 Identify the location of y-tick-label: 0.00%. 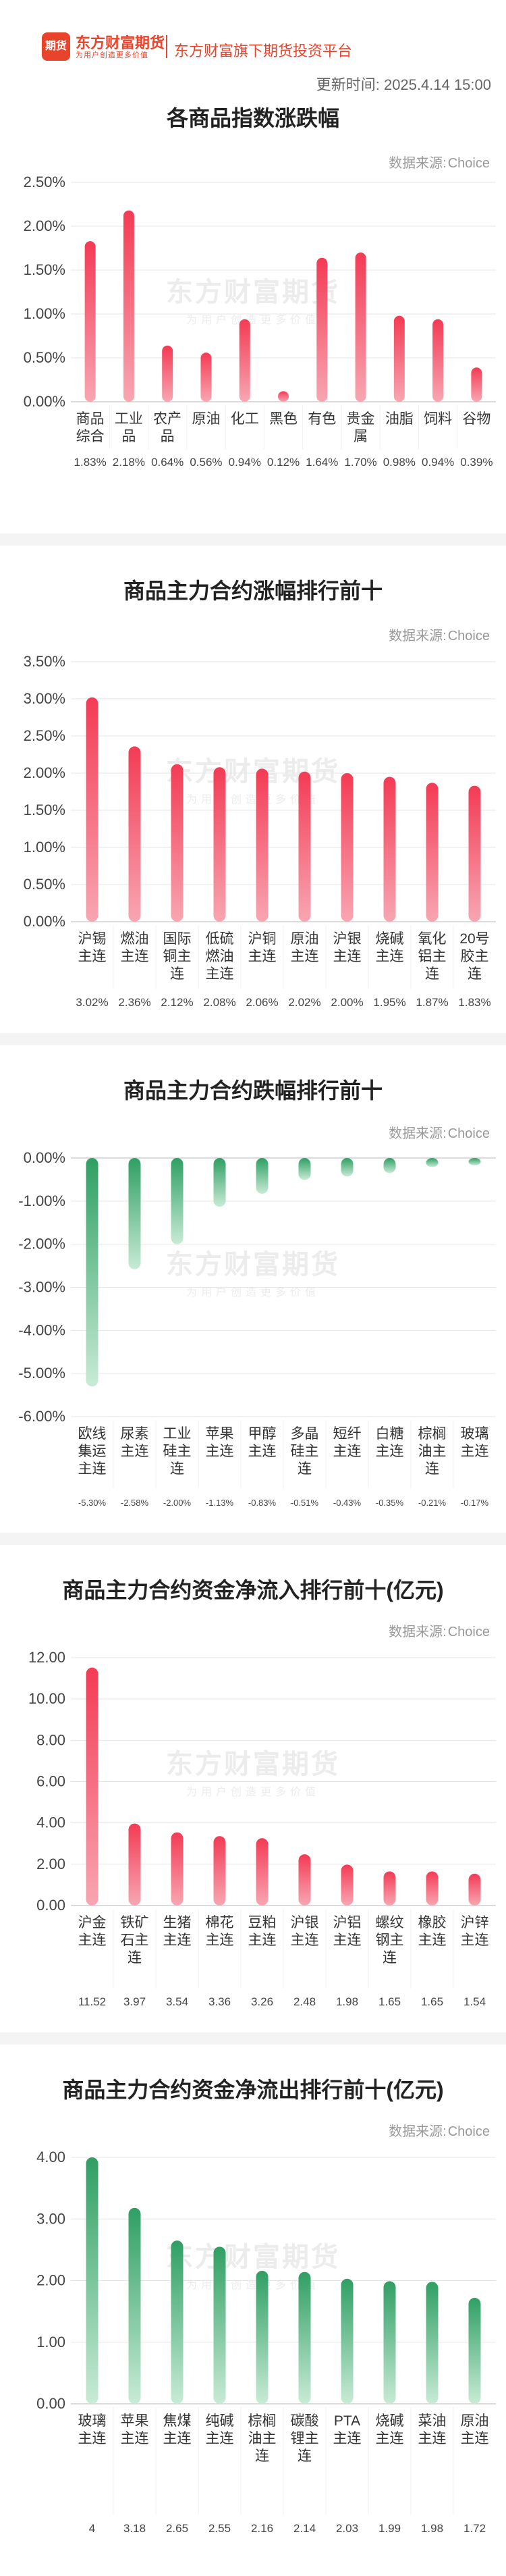
(44, 401).